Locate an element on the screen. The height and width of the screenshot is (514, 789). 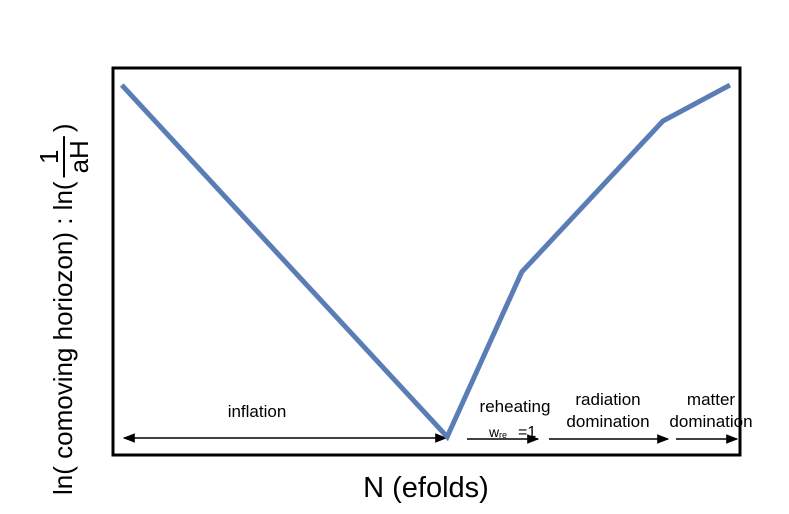
y-axis-label: ln( comoving horiozon) : ln( 1 aH ) is located at coordinates (64, 310).